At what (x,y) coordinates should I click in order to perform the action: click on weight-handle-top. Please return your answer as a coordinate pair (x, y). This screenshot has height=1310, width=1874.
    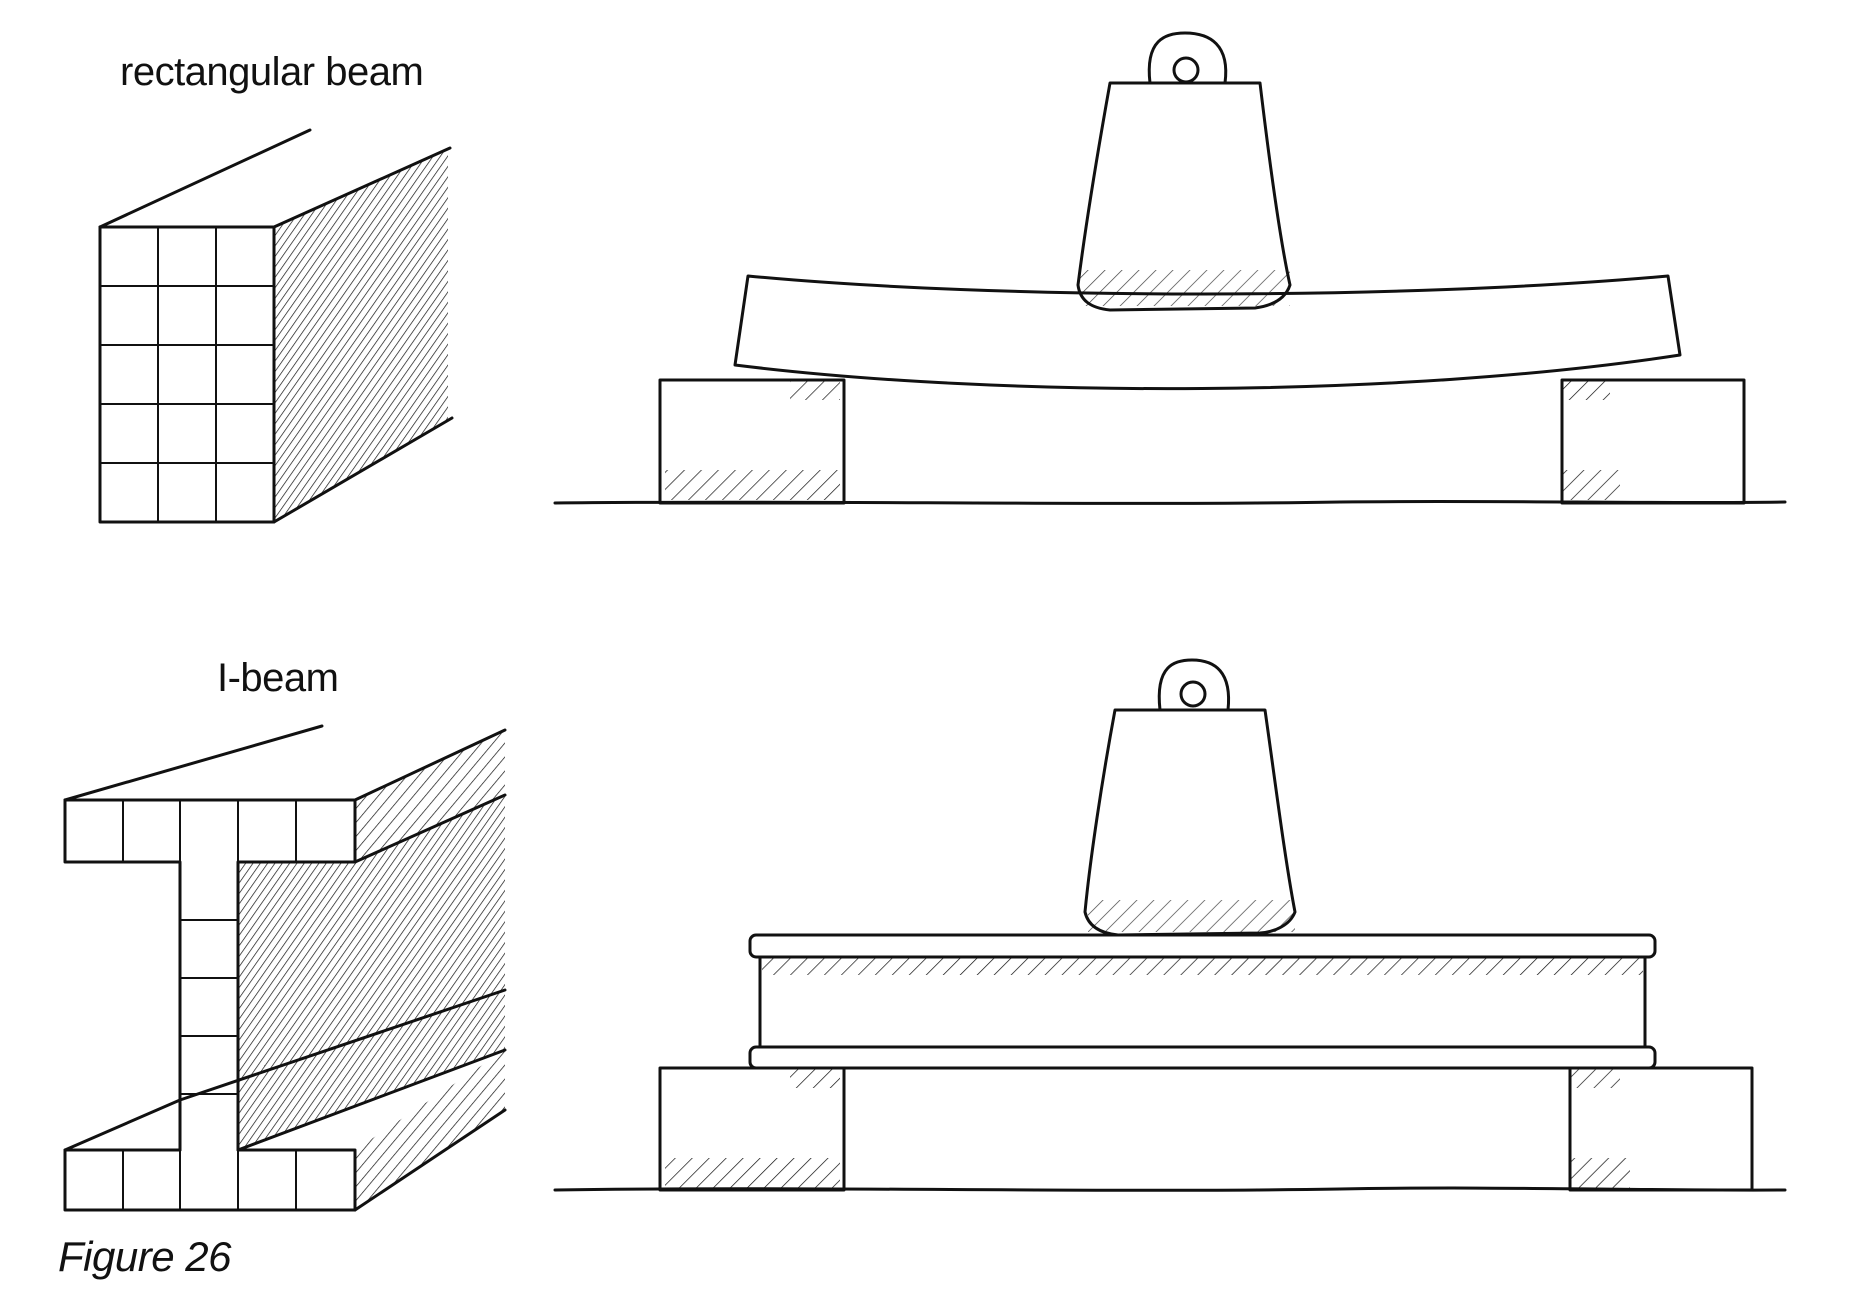
    Looking at the image, I should click on (1187, 58).